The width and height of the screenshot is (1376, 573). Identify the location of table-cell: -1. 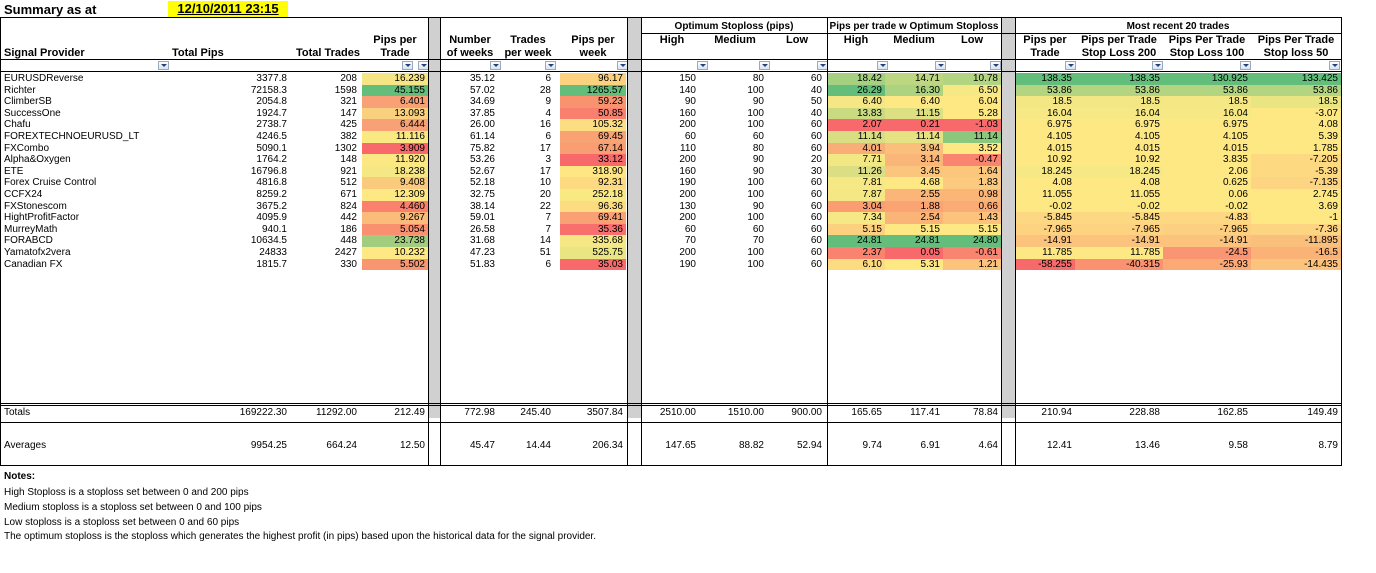
(1296, 218).